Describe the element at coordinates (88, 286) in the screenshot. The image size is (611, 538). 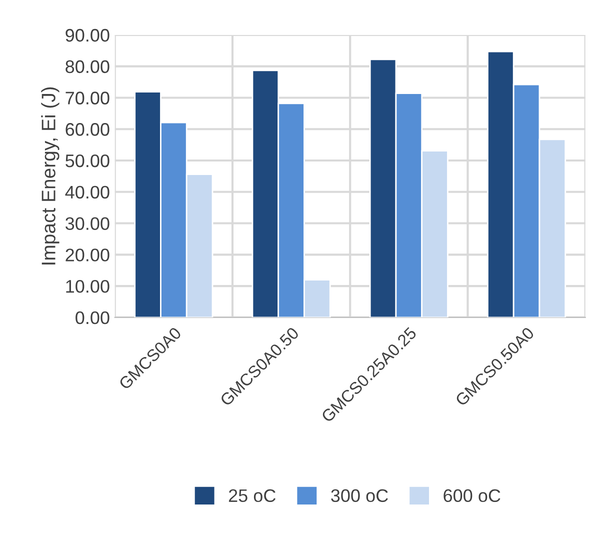
I see `y-tick-label: 10.00` at that location.